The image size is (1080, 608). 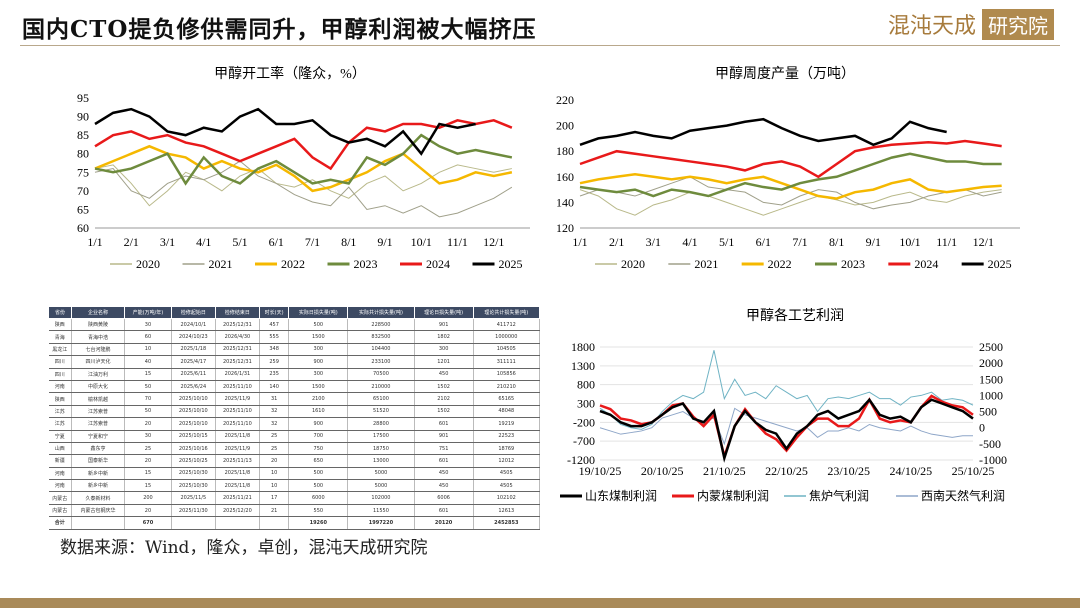 I want to click on table-cell: 65100, so click(x=381, y=399).